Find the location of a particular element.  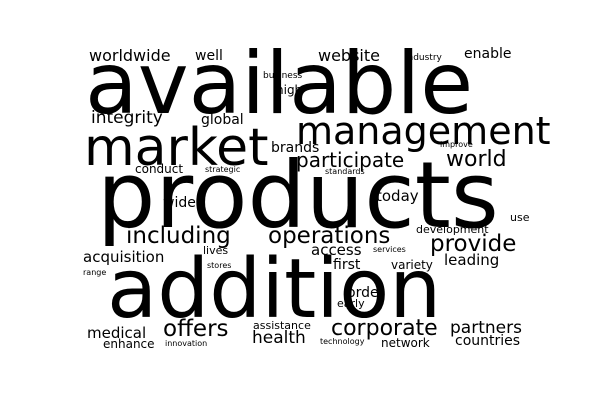

word-global: global is located at coordinates (222, 120).